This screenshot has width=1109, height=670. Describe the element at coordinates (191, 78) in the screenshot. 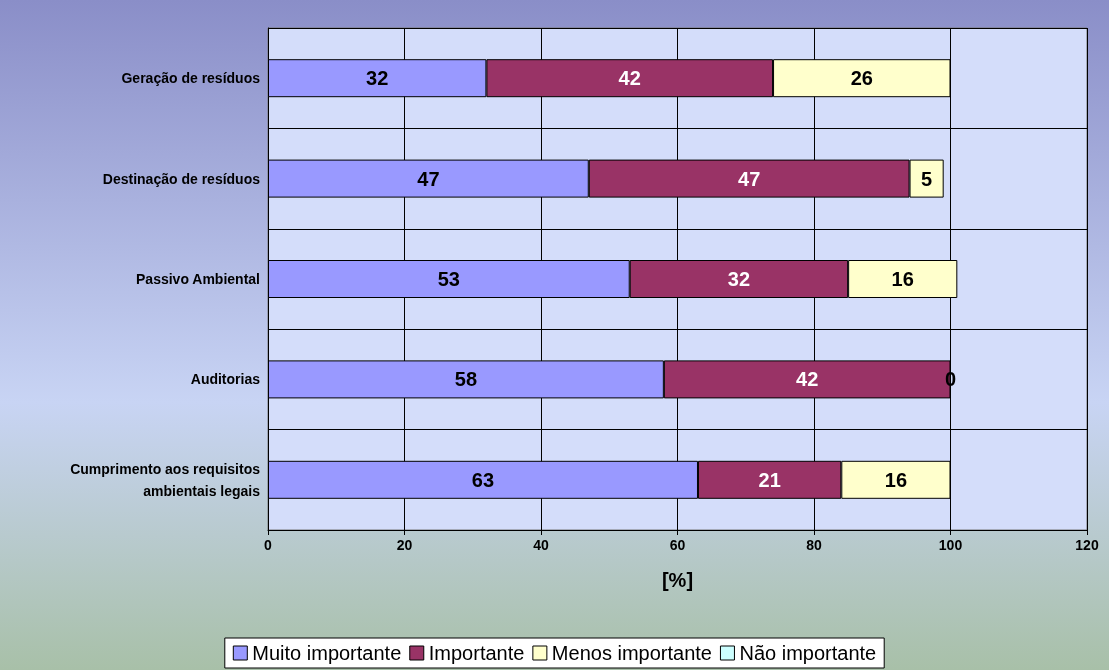

I see `y-tick-label: Geração de resíduos` at that location.